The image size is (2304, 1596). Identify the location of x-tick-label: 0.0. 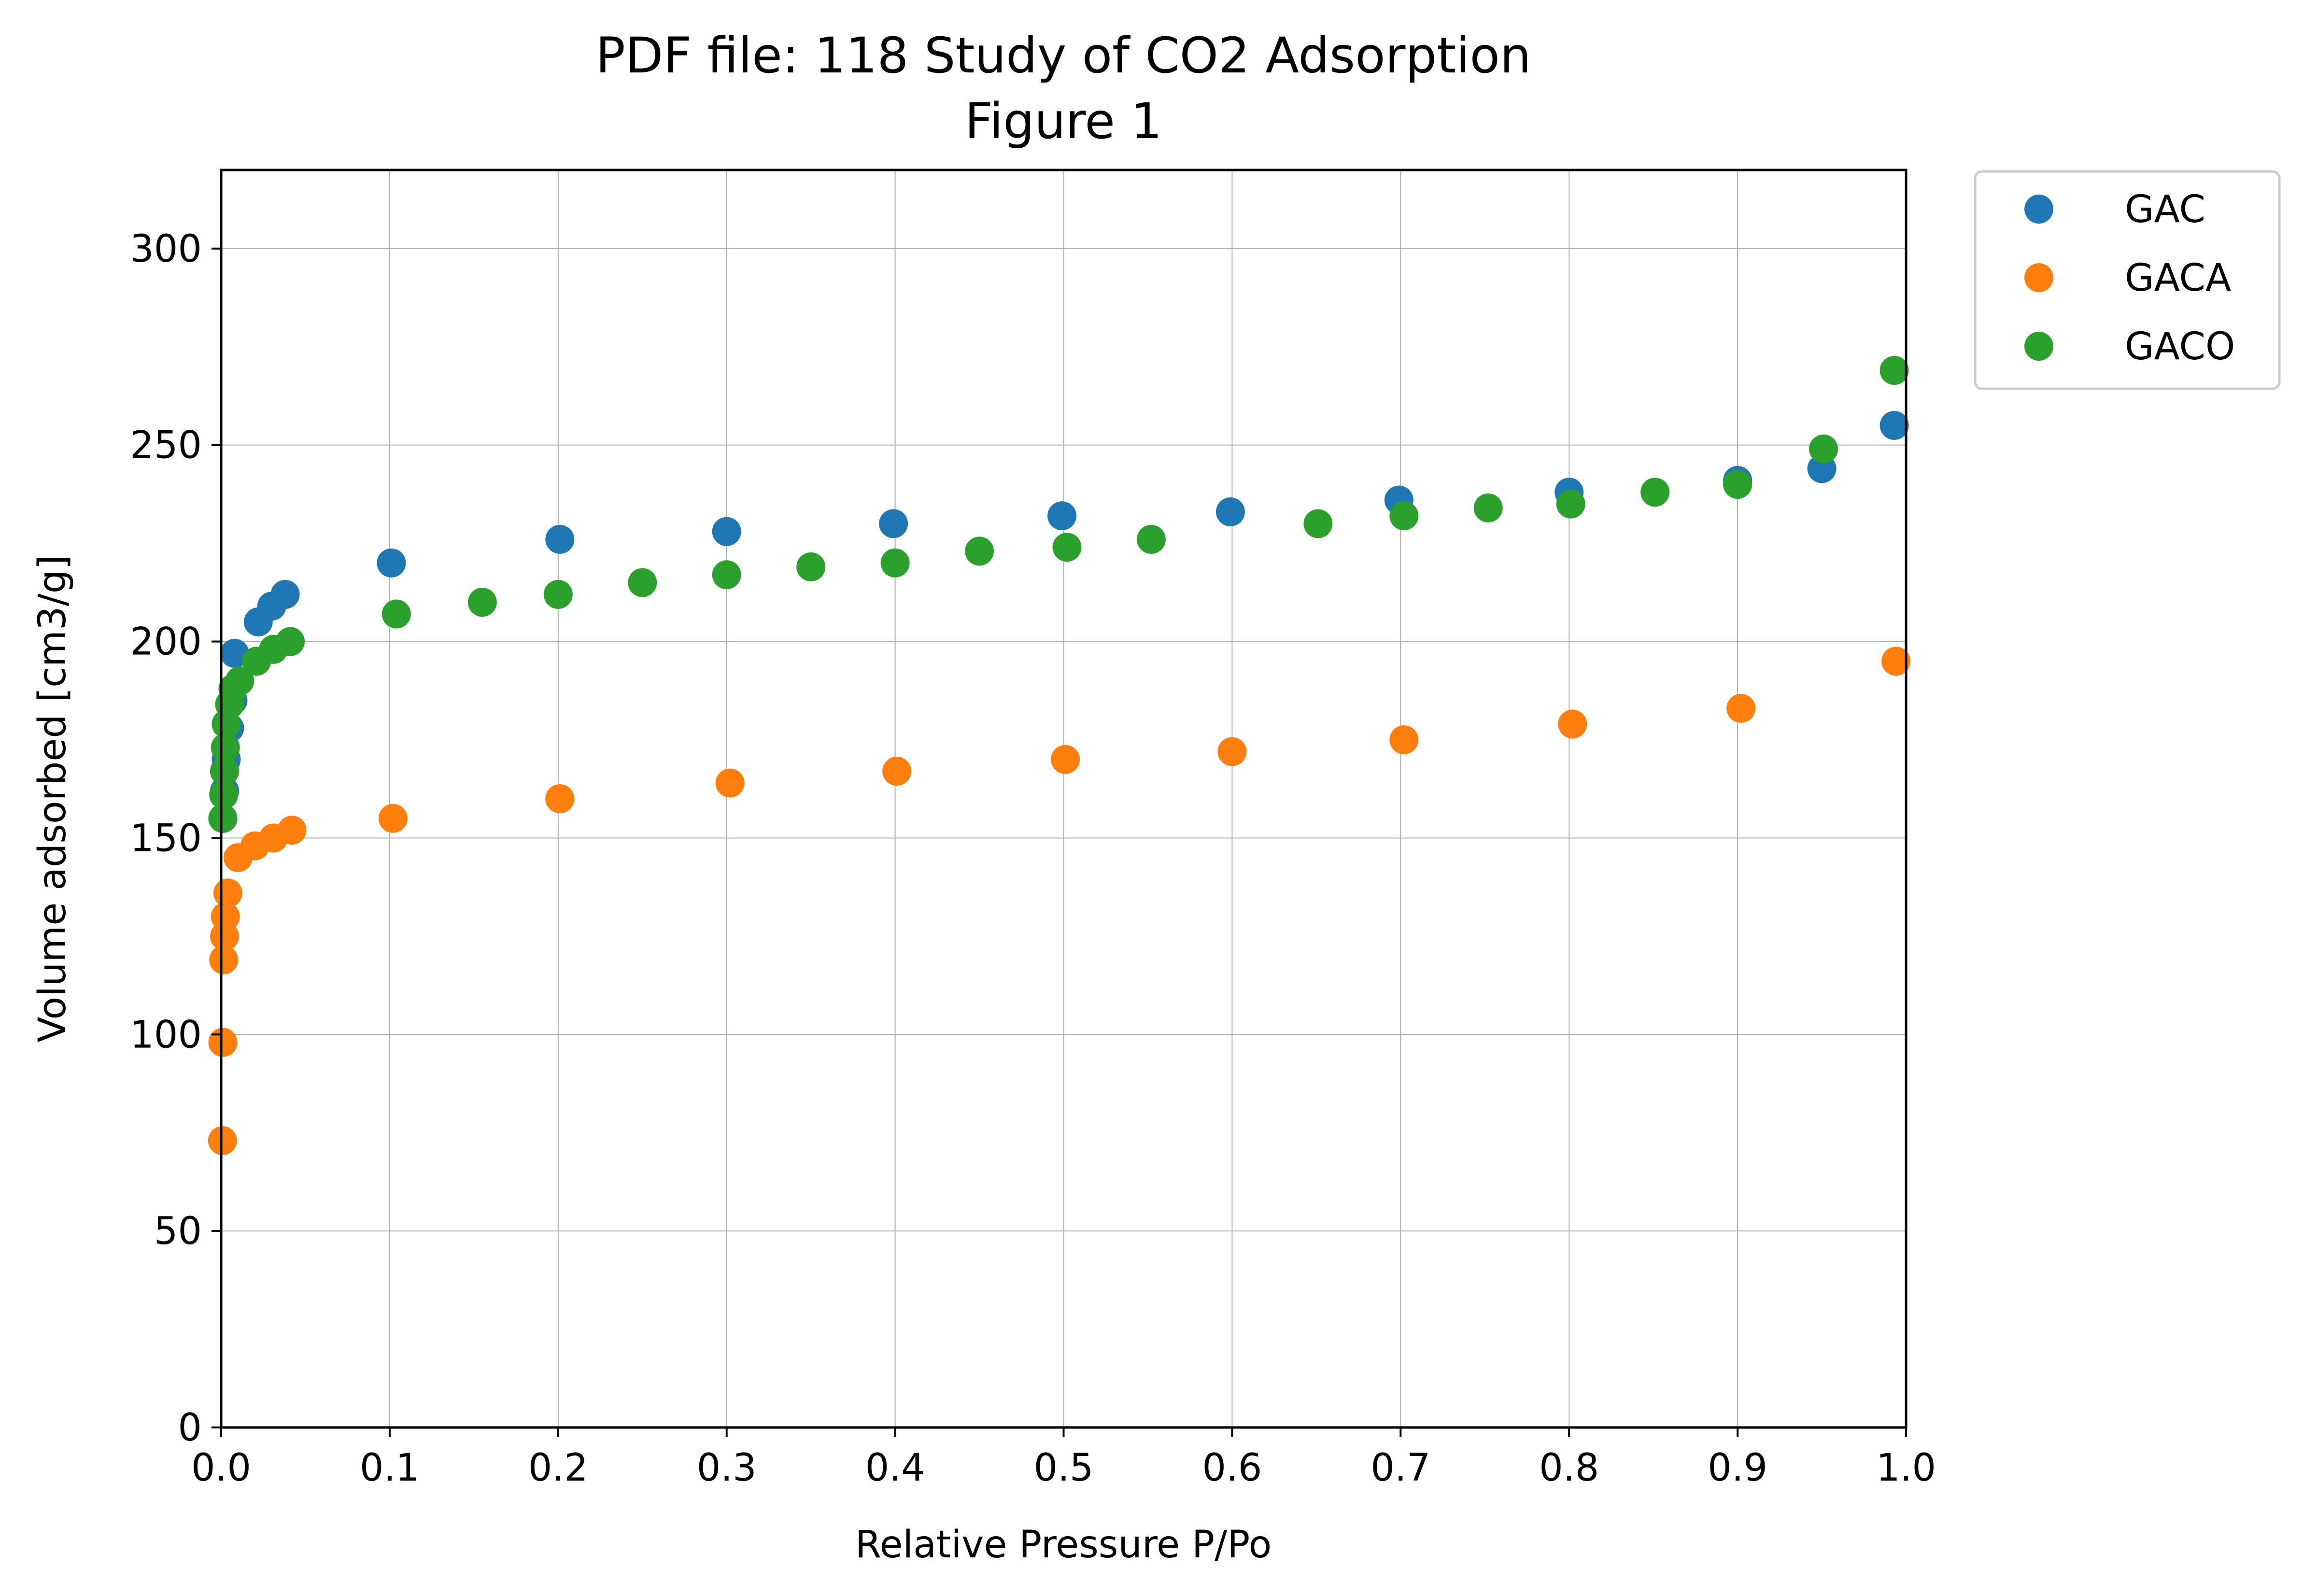
(221, 1468).